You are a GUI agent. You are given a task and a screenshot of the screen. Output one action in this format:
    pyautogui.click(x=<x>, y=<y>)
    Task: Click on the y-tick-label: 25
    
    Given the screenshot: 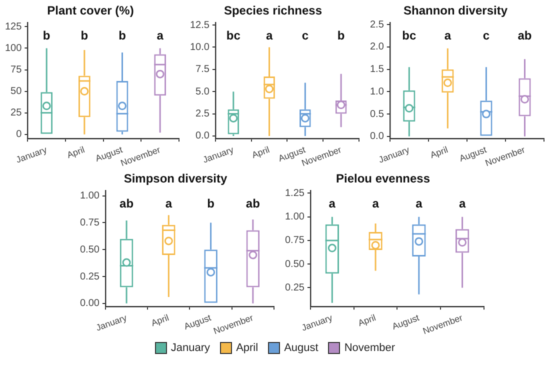 What is the action you would take?
    pyautogui.click(x=16, y=113)
    